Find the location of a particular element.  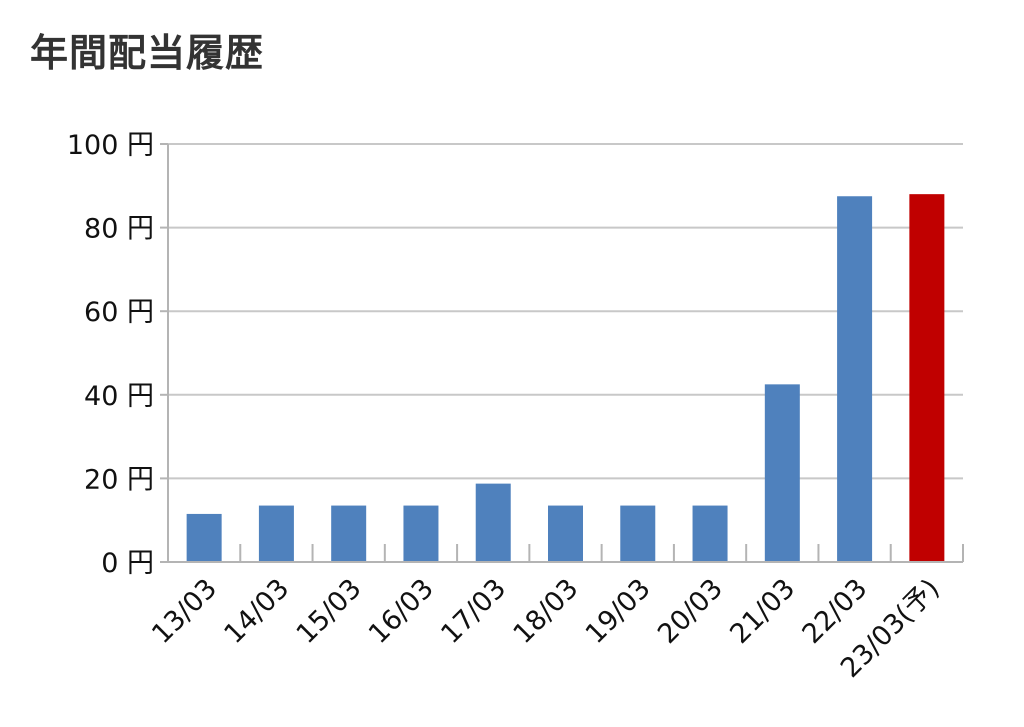

y-tick-labels: 0 円 20 円 40 円 60 円 80 円 100 円 is located at coordinates (110, 354).